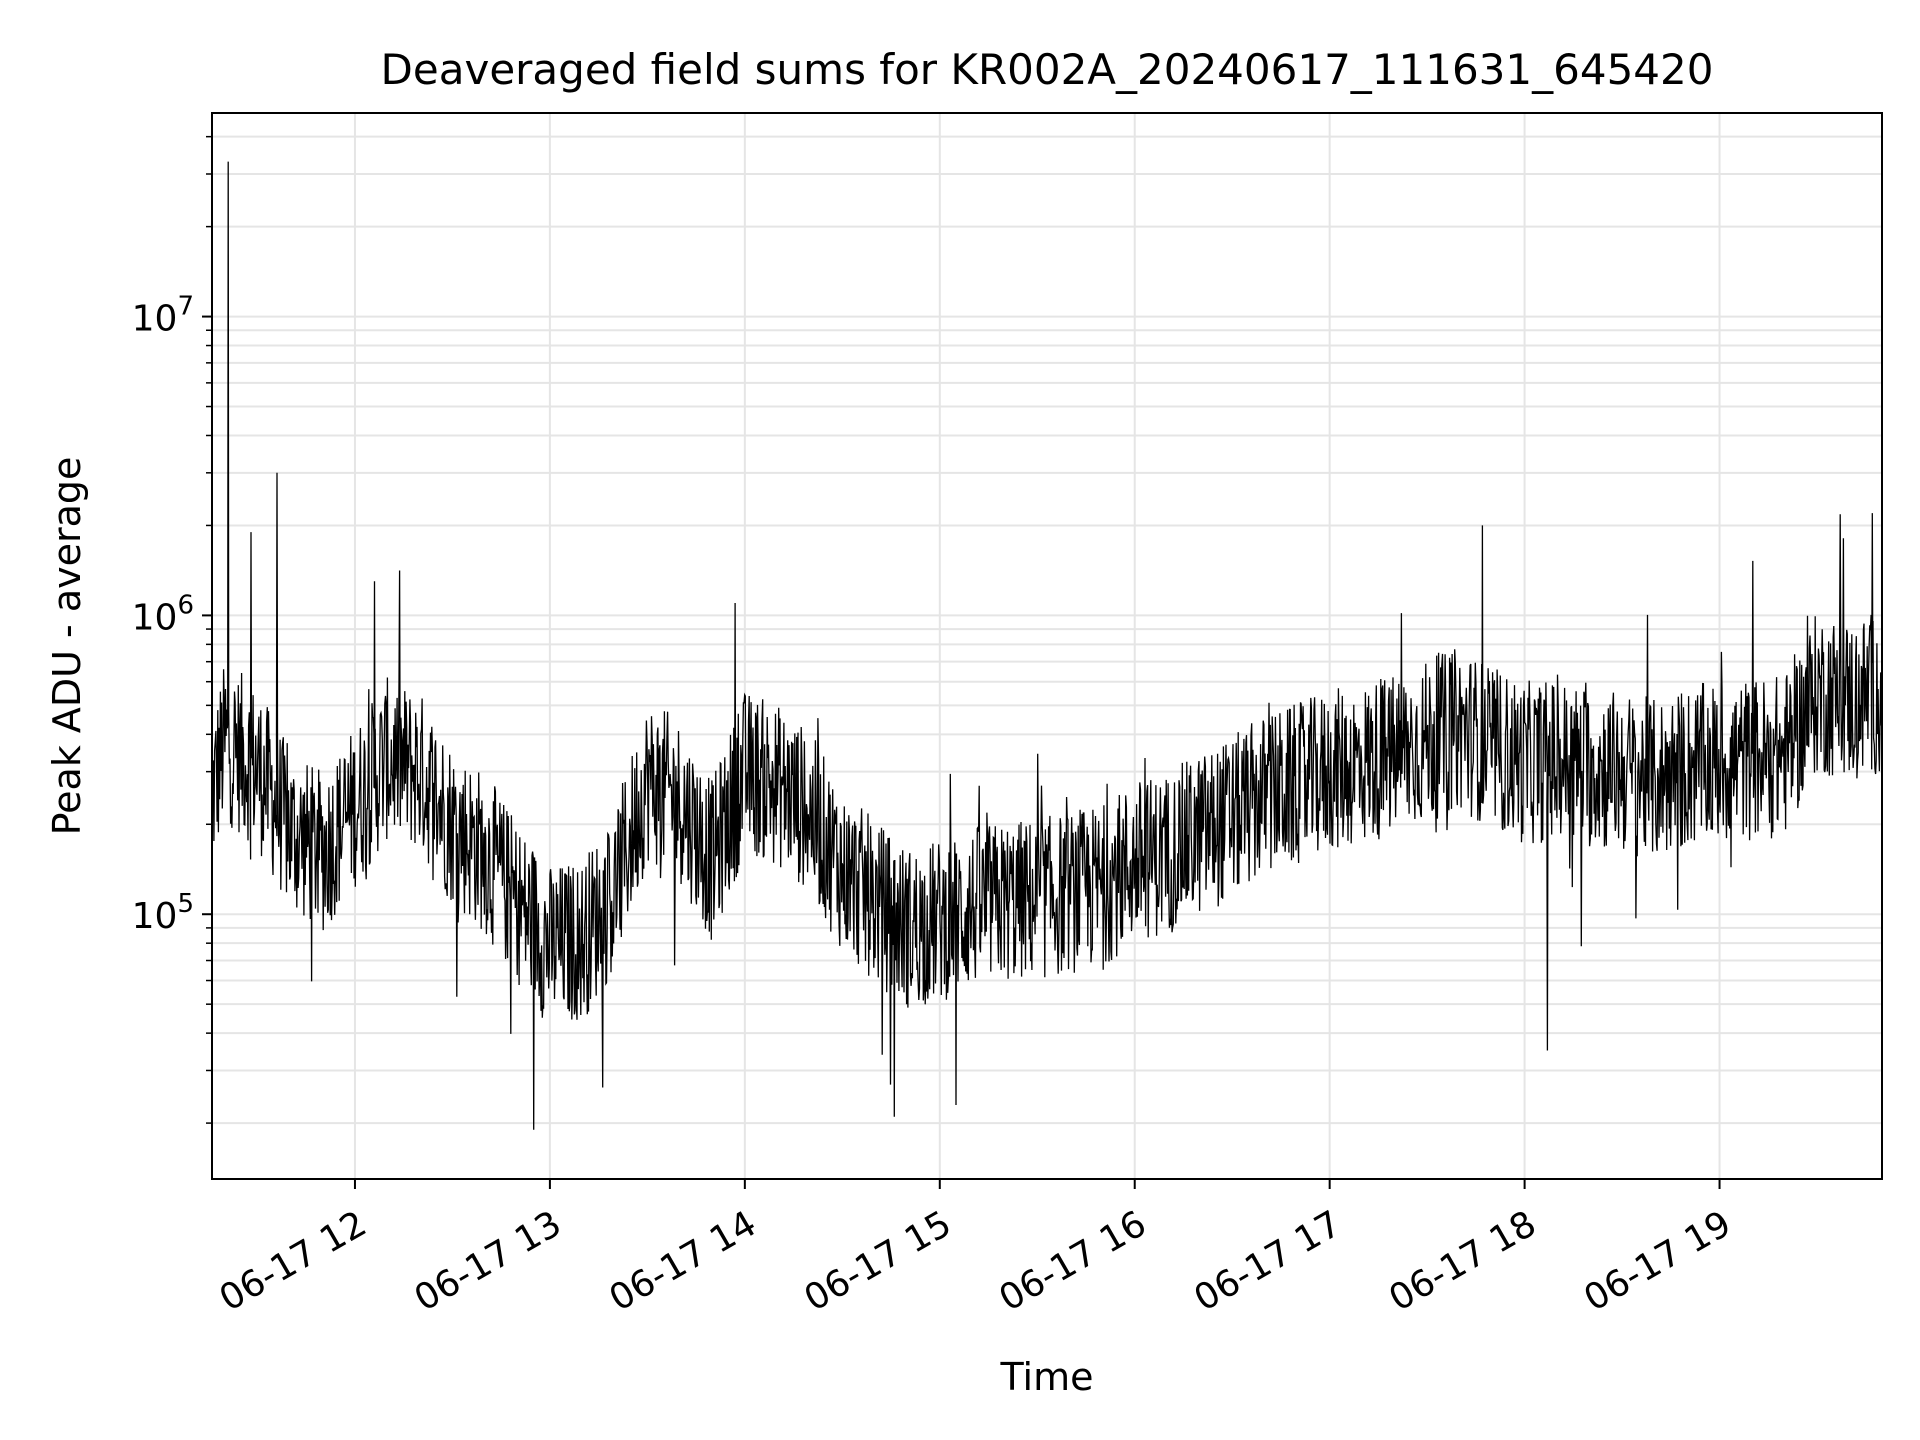 Image resolution: width=1920 pixels, height=1440 pixels. I want to click on y-axis: 10⁵ 10⁶ 10⁷, so click(172, 629).